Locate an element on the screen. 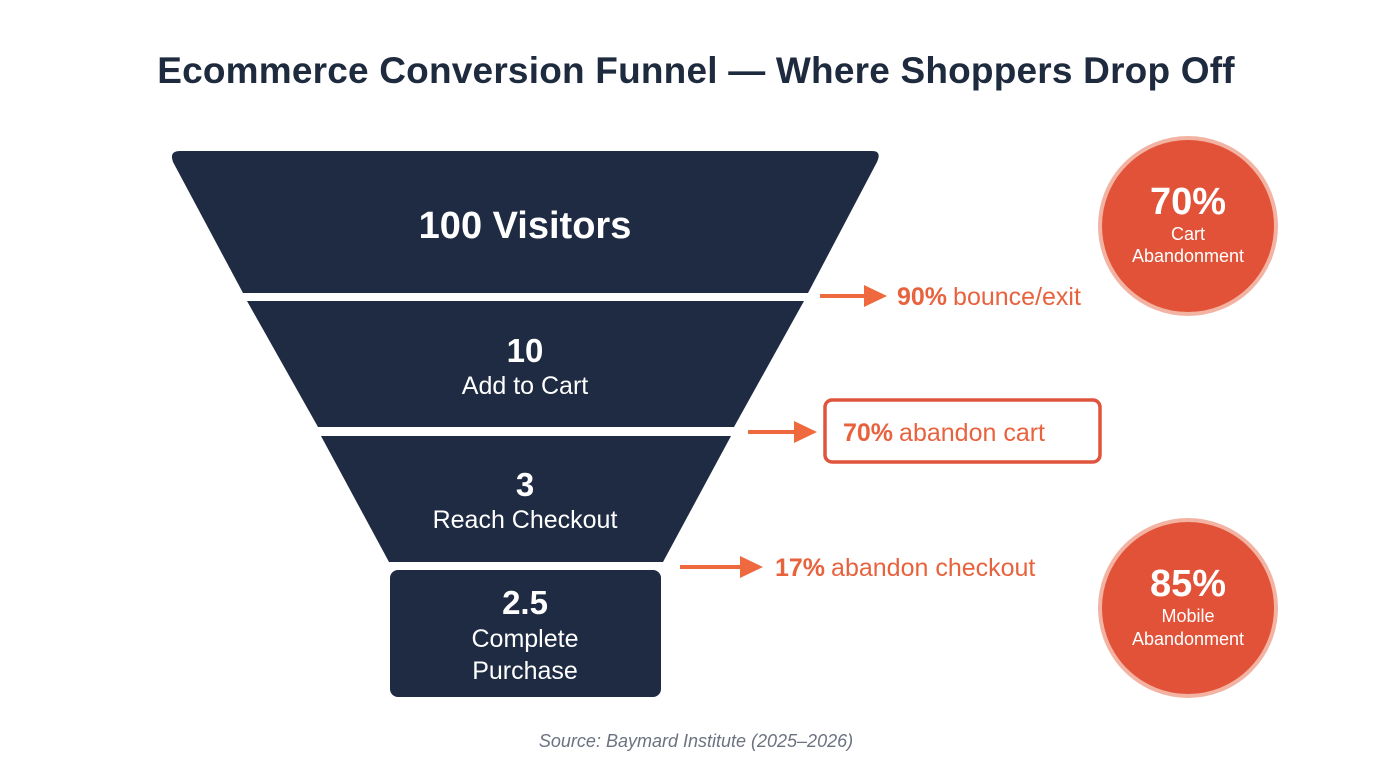  dropoff-2: 70% abandon cart is located at coordinates (944, 433).